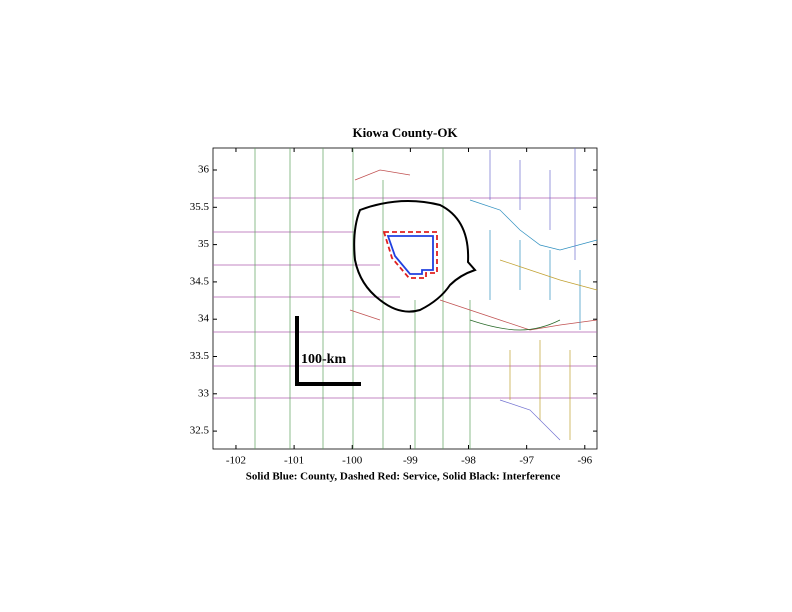 The height and width of the screenshot is (612, 792). I want to click on county-boundary, so click(410, 255).